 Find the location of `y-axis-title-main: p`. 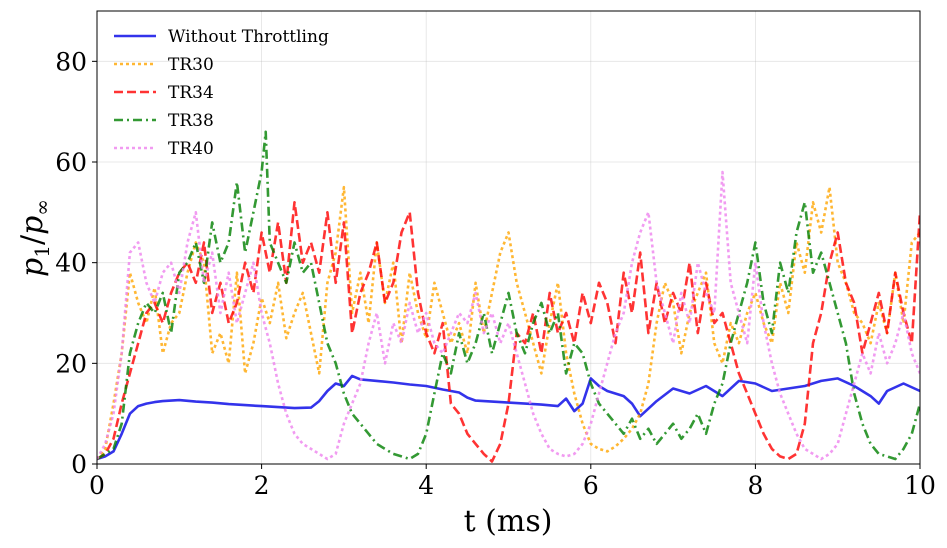

y-axis-title-main: p is located at coordinates (32, 267).